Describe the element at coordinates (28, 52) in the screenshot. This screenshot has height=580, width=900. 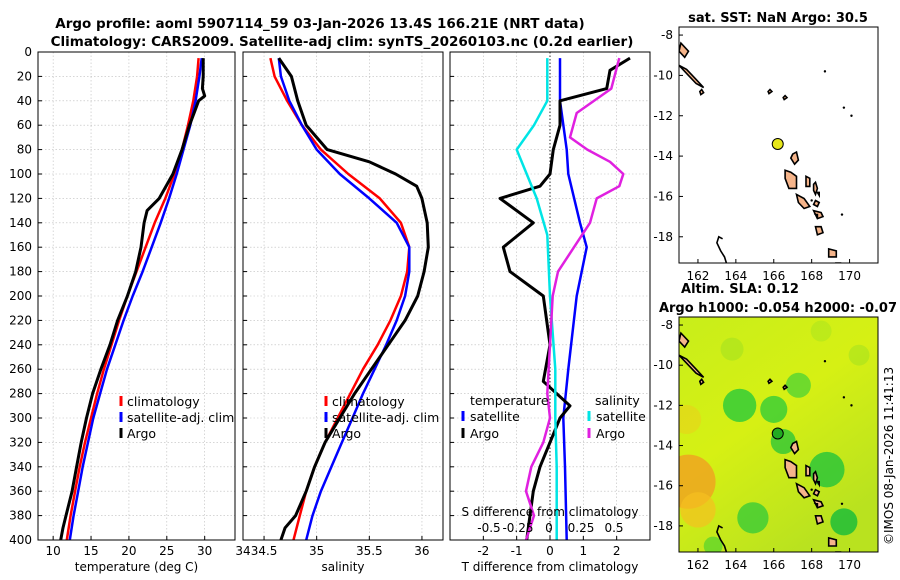
I see `y-tick-label: 0` at that location.